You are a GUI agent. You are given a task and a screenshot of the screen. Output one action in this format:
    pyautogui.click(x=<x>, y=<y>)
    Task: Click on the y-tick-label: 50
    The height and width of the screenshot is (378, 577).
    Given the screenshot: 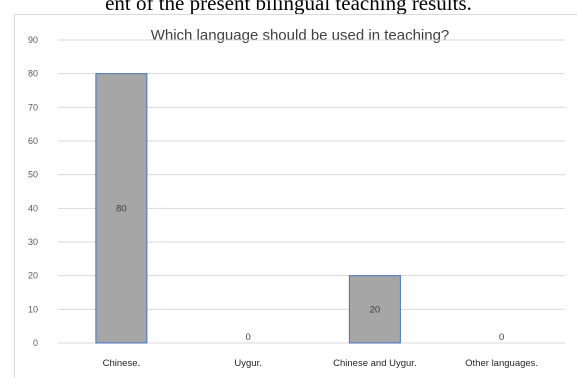 What is the action you would take?
    pyautogui.click(x=33, y=175)
    